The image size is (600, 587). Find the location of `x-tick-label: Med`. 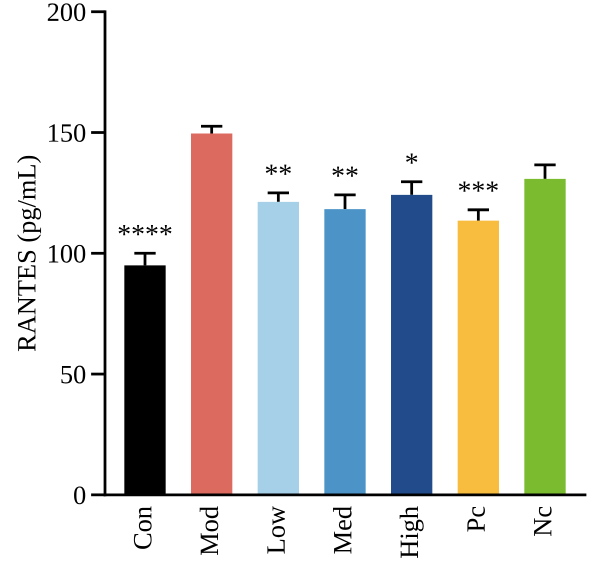

x-tick-label: Med is located at coordinates (342, 530).